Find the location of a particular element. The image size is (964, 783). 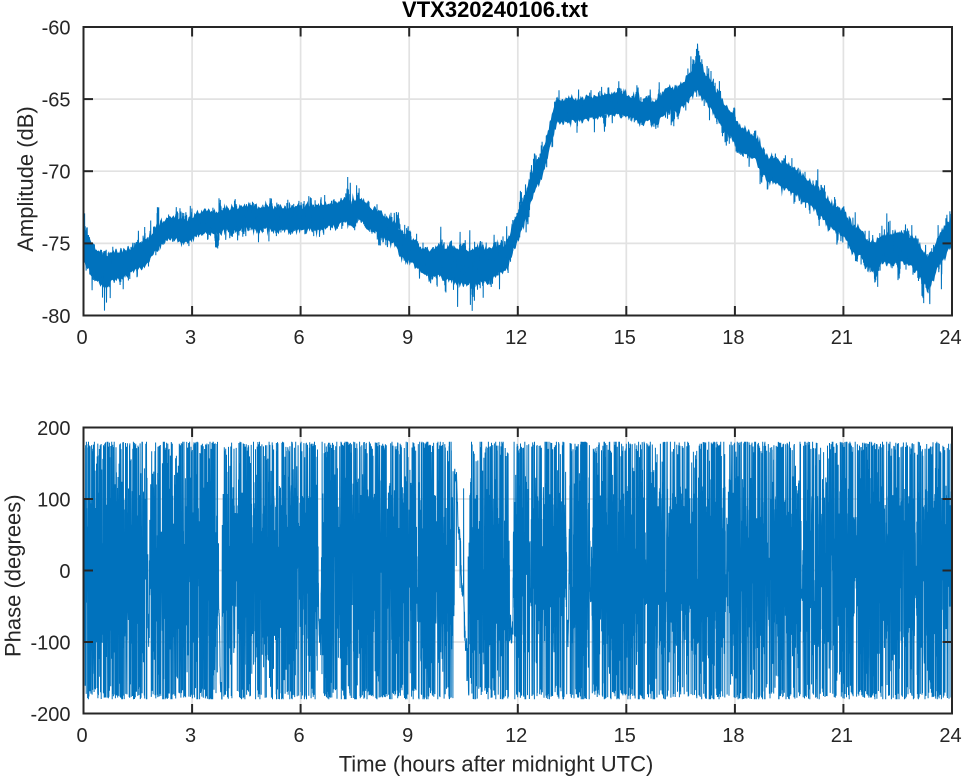

svg-text: 200 is located at coordinates (53, 429).